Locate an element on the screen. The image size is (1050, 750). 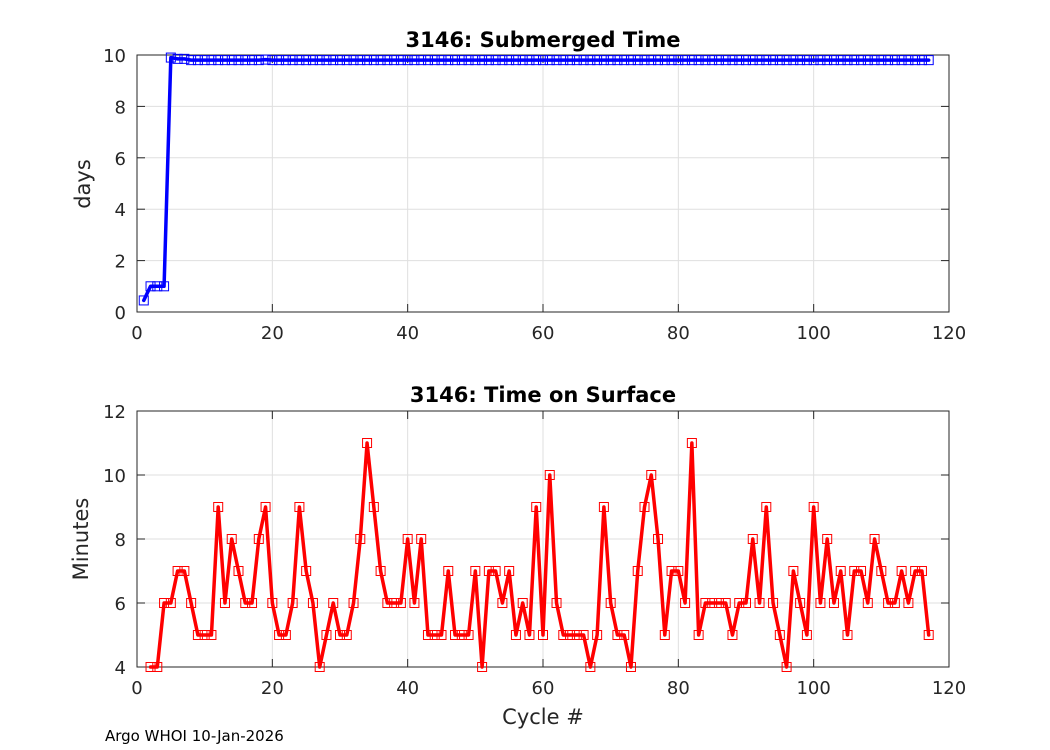
surface-x-tick-label: 120 is located at coordinates (949, 688).